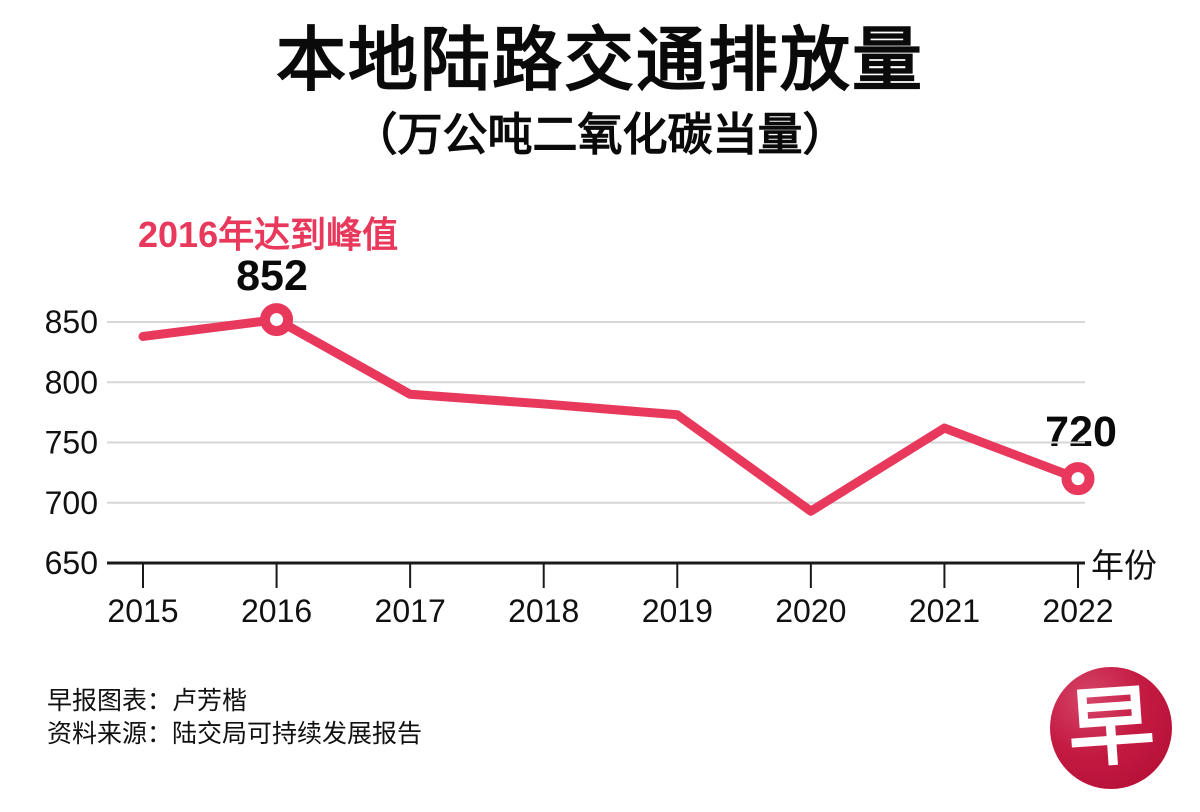 This screenshot has width=1200, height=812. Describe the element at coordinates (71, 563) in the screenshot. I see `y-tick-label: 650` at that location.